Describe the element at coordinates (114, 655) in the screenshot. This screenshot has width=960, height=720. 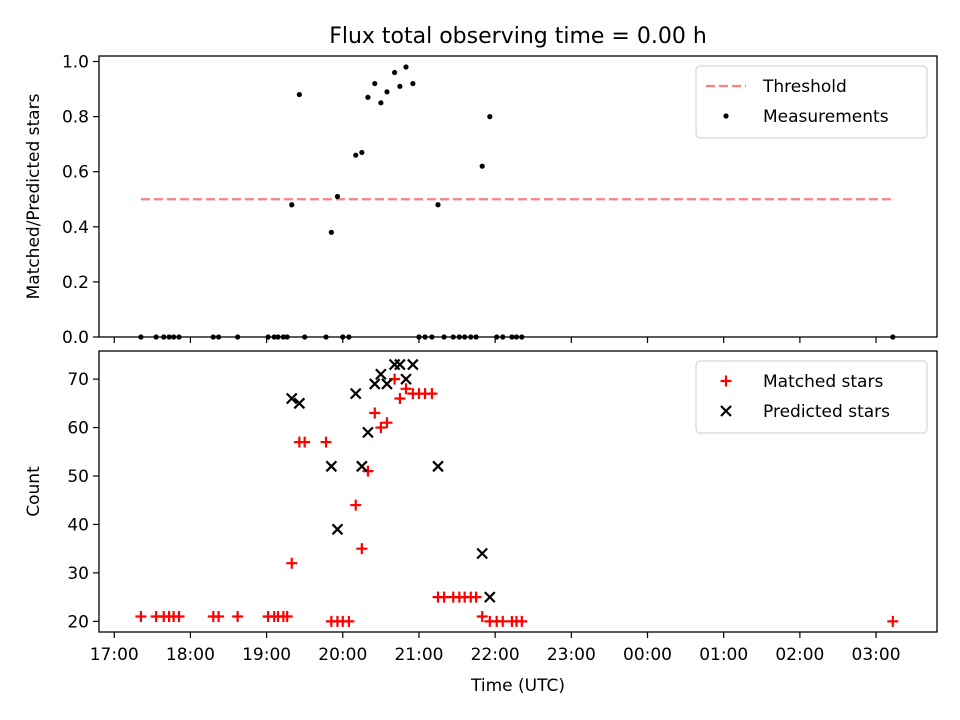
I see `x-tick-label: 17:00` at that location.